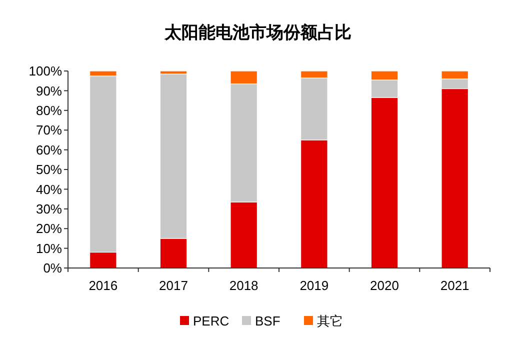 This screenshot has height=343, width=506. I want to click on y-tick-label: 70%, so click(49, 130).